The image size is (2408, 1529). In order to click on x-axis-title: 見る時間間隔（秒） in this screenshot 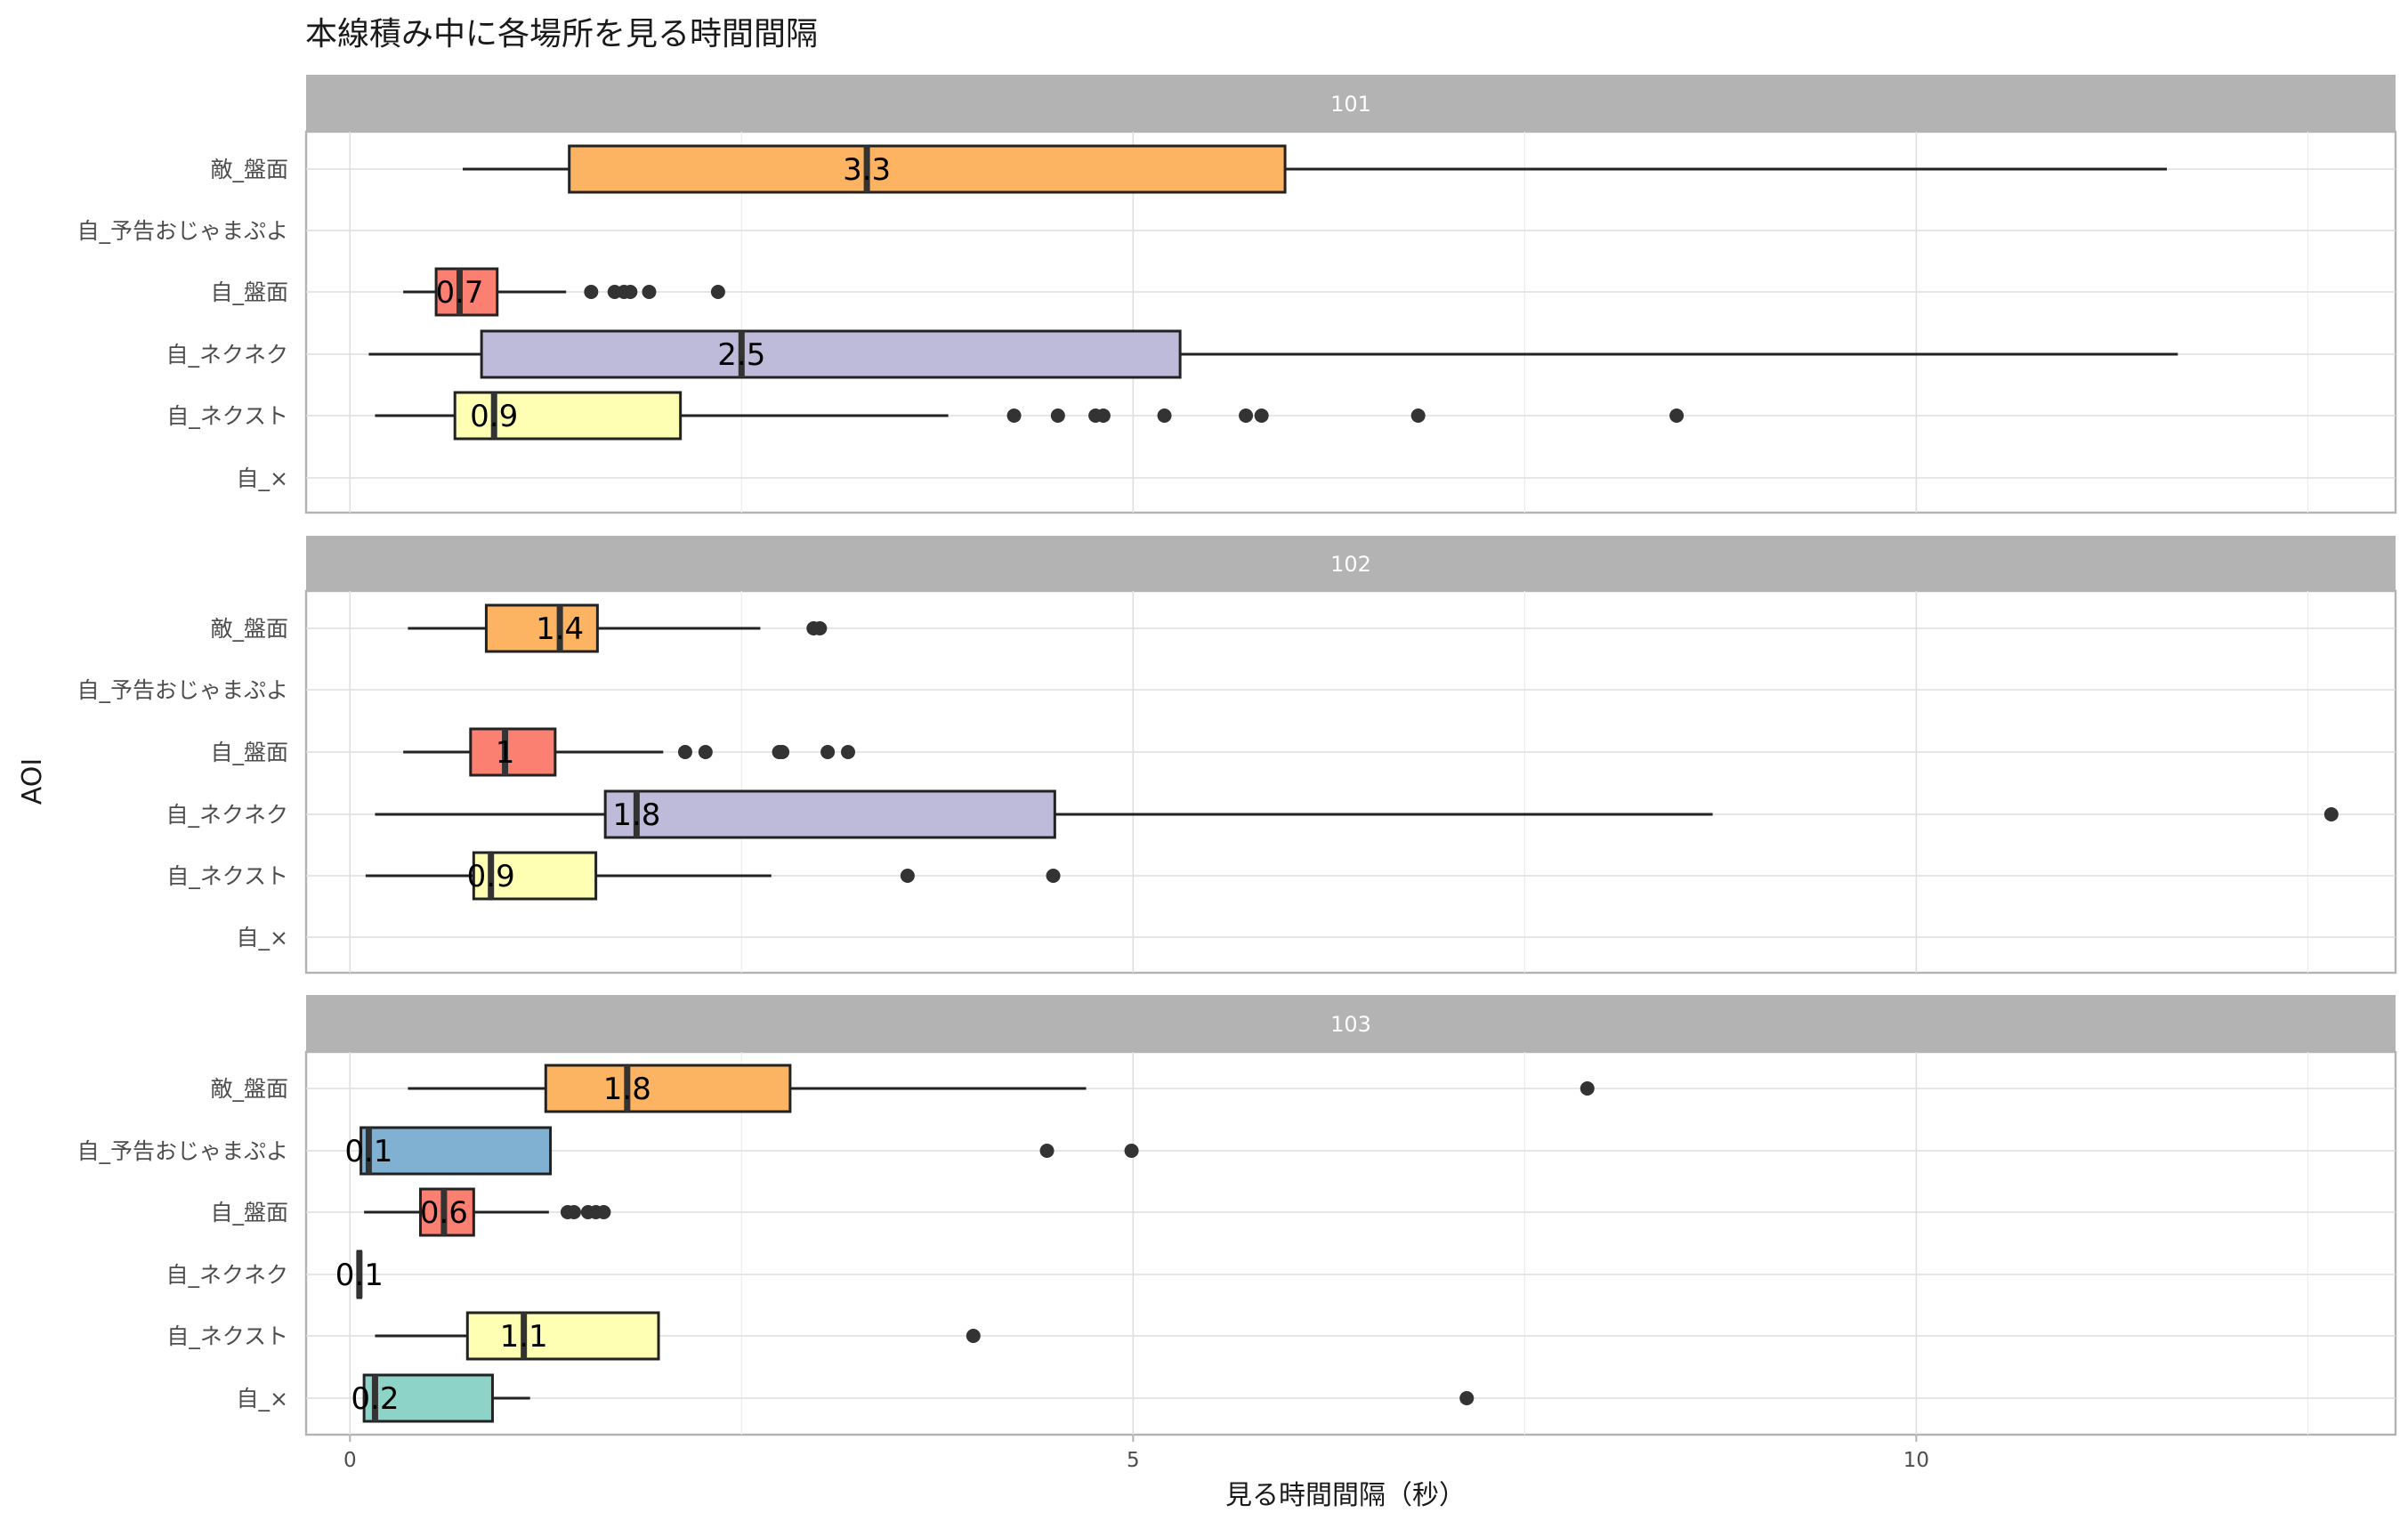, I will do `click(1345, 1495)`.